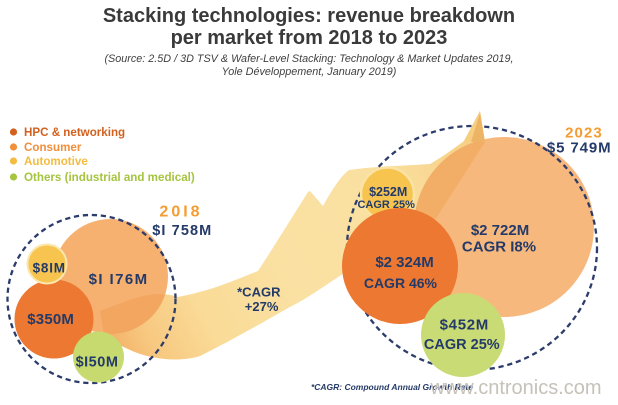  What do you see at coordinates (499, 247) in the screenshot?
I see `svg-text: CAGR I8%` at bounding box center [499, 247].